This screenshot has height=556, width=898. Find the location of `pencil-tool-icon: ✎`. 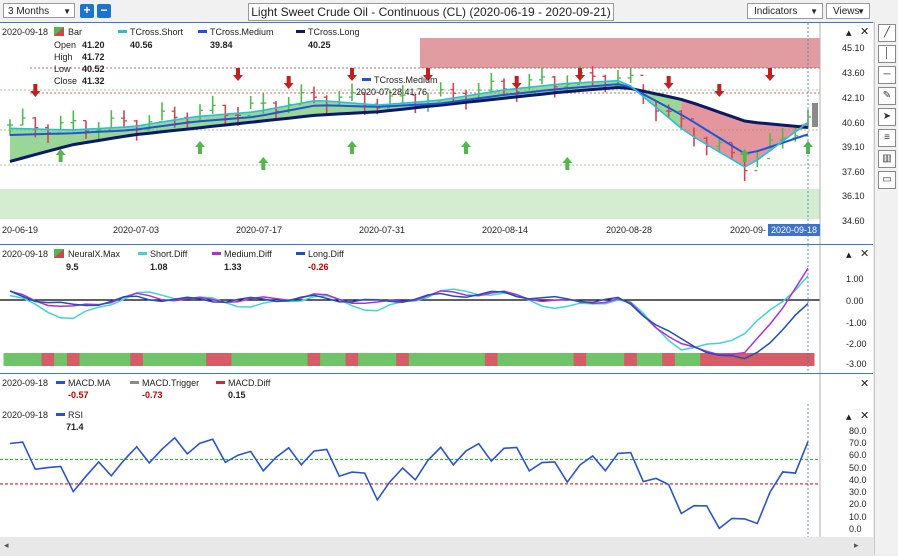

pencil-tool-icon: ✎ is located at coordinates (887, 96).